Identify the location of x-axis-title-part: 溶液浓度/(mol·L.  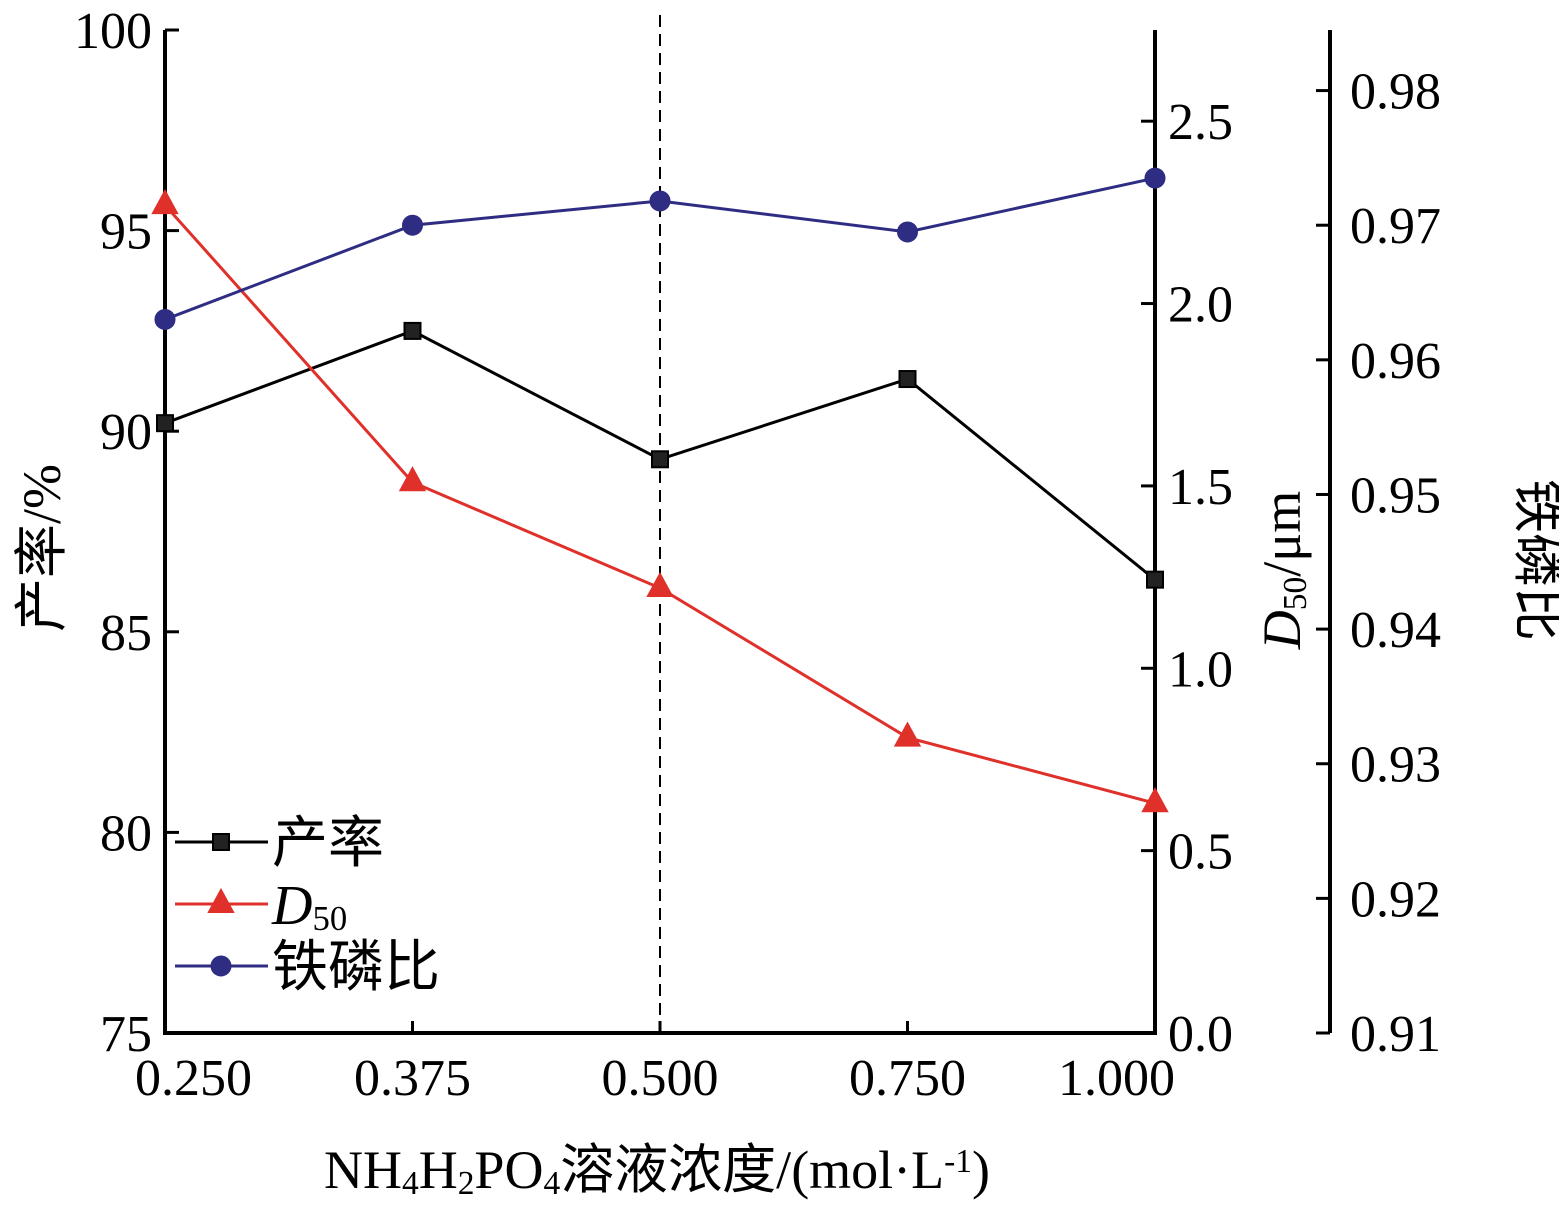
(752, 1170).